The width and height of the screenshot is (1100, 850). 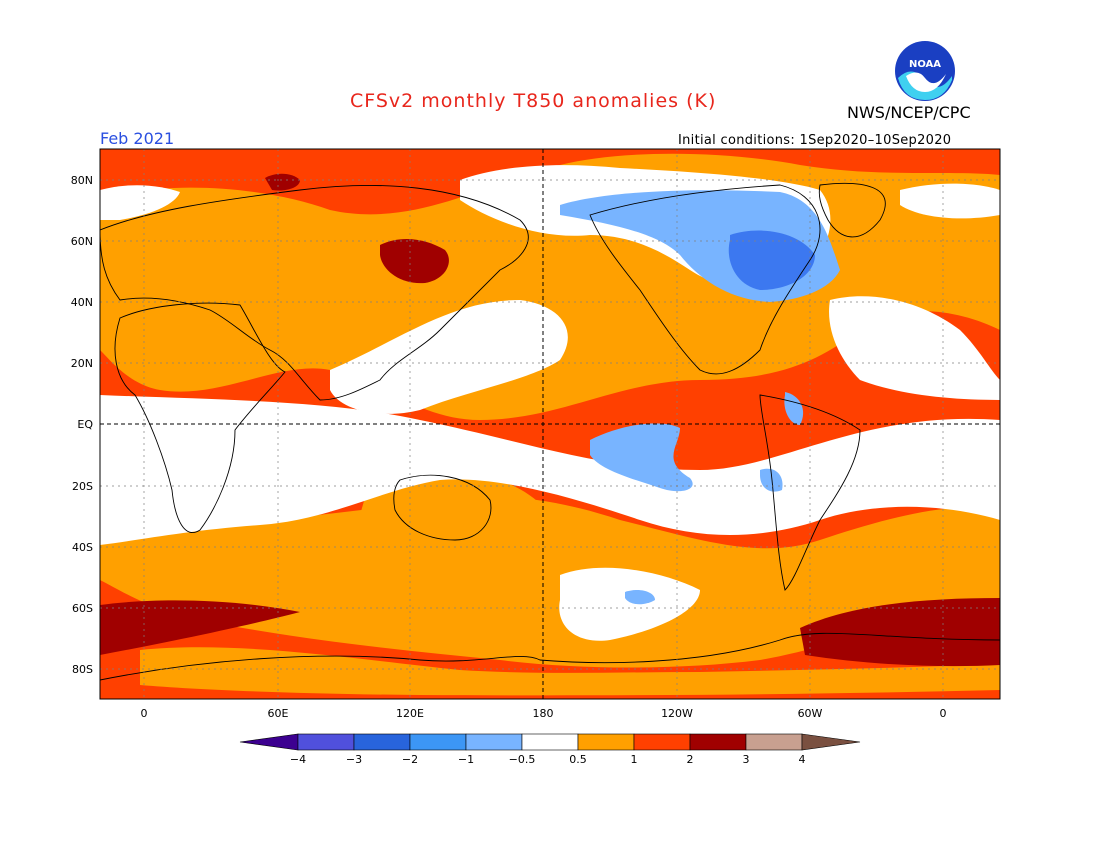 I want to click on colorbar-tick-label: −1, so click(x=466, y=759).